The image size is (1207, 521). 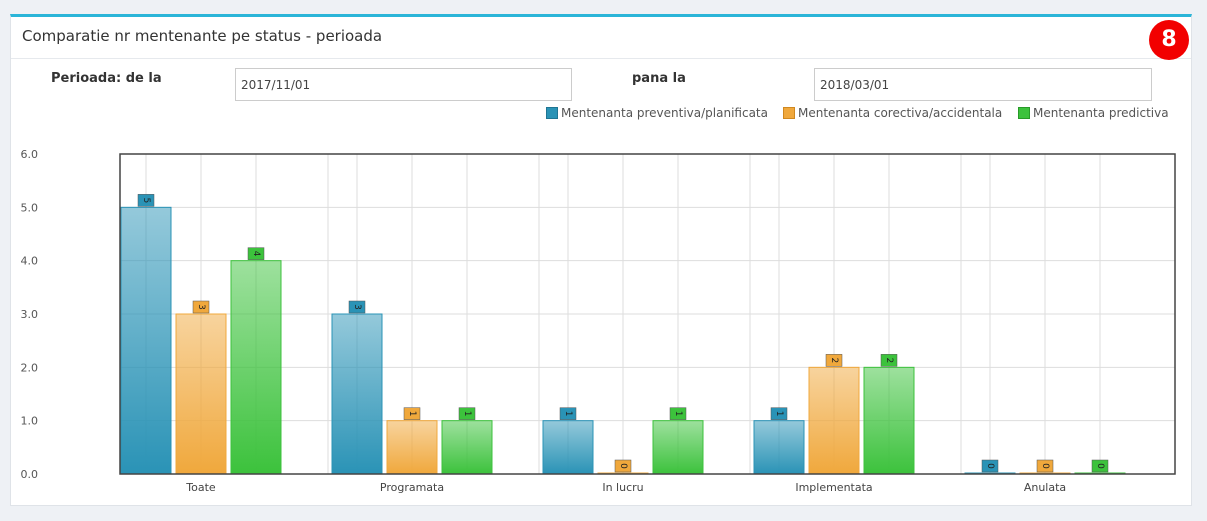 I want to click on y-tick-label: 1.0, so click(x=30, y=421).